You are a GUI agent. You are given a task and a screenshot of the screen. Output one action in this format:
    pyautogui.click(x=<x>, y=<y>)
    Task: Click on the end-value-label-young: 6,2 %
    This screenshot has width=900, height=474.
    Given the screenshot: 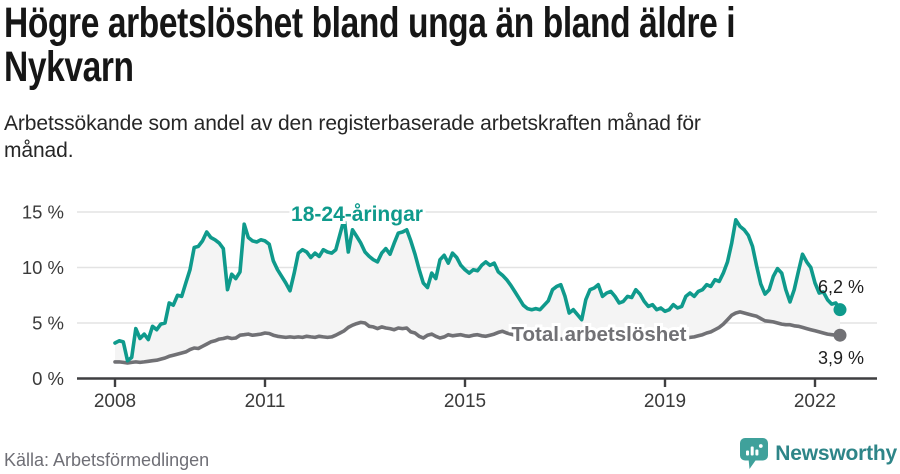 What is the action you would take?
    pyautogui.click(x=841, y=287)
    